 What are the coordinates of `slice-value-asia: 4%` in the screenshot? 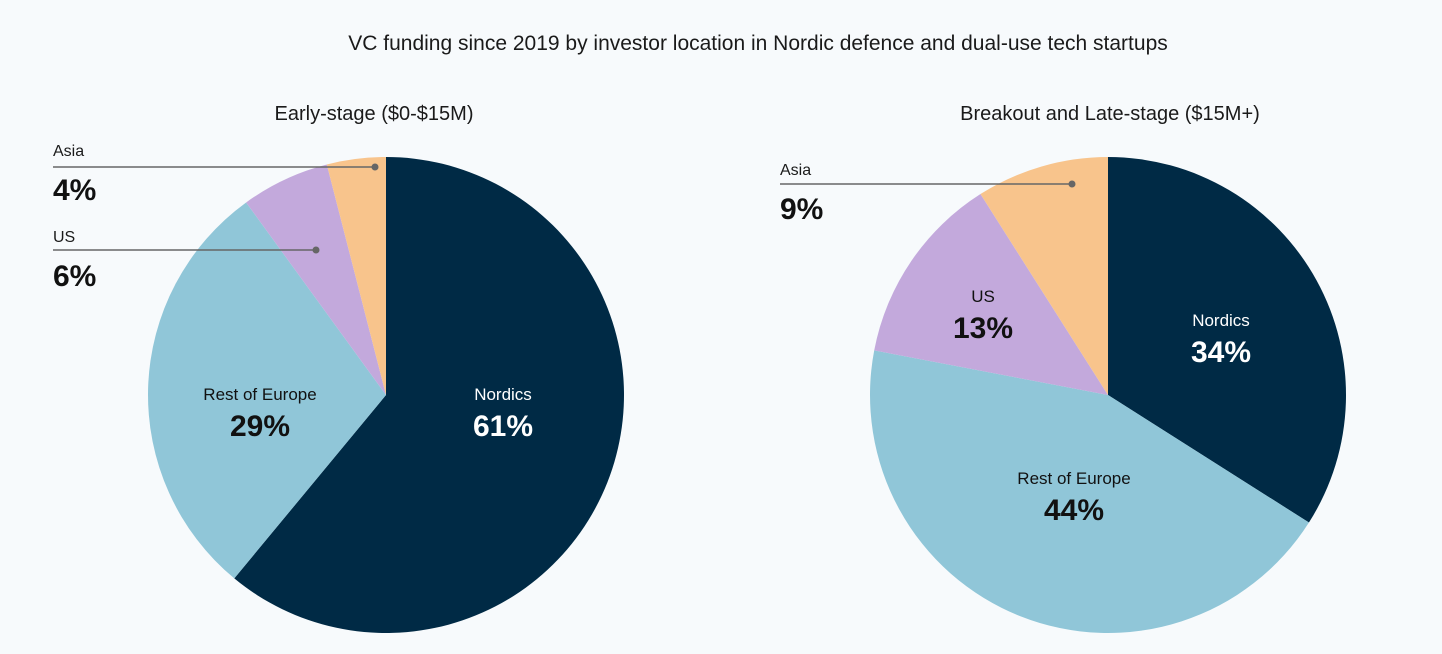 It's located at (74, 190).